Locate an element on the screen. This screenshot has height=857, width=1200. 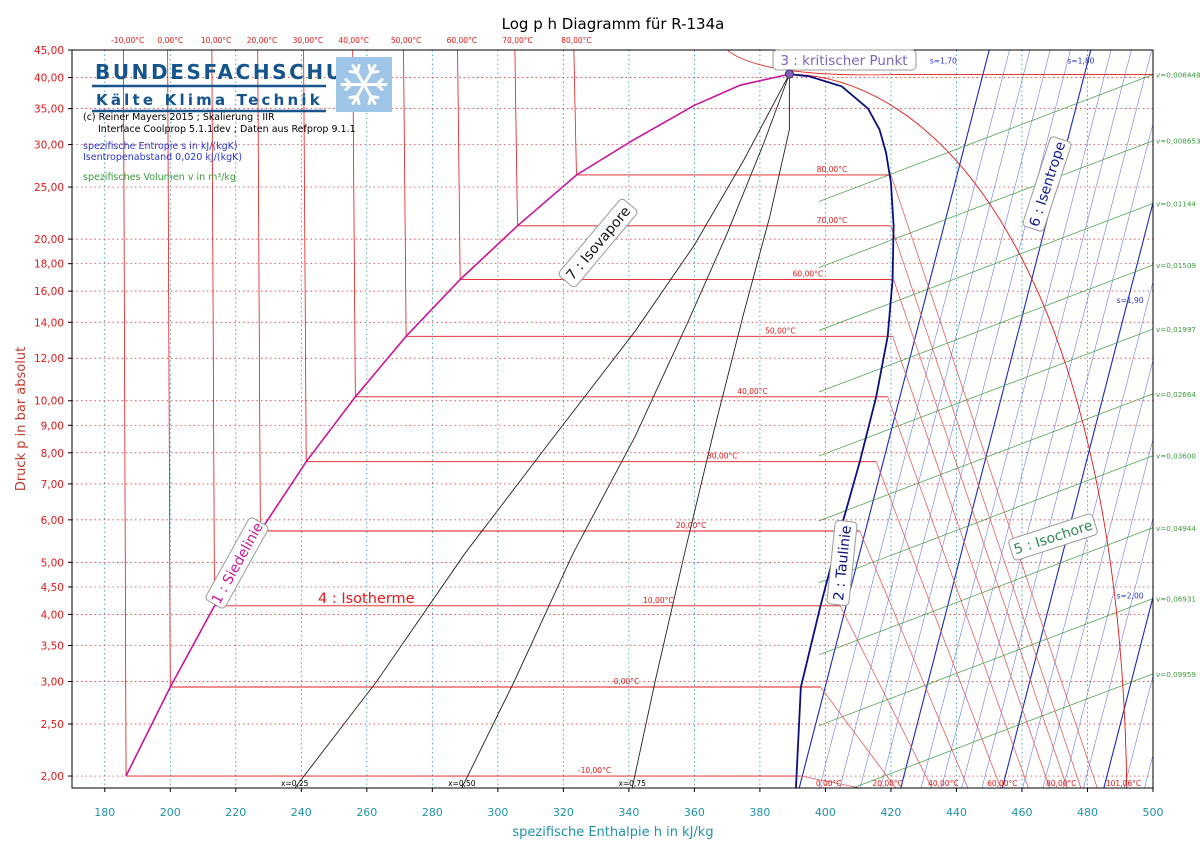
legend-volume: spezifisches Volumen v in m³/kg is located at coordinates (159, 177).